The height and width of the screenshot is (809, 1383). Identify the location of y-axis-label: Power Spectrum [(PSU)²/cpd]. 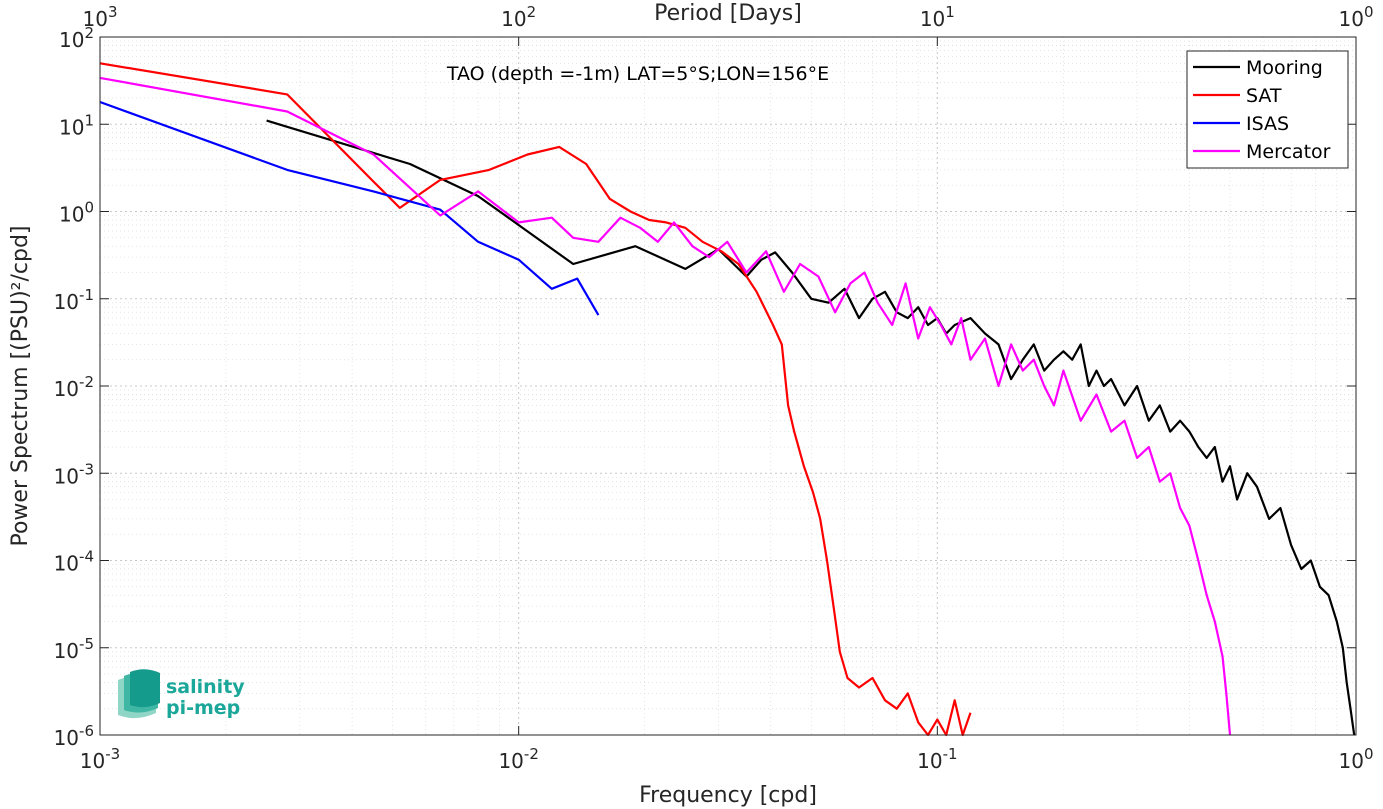
(20, 385).